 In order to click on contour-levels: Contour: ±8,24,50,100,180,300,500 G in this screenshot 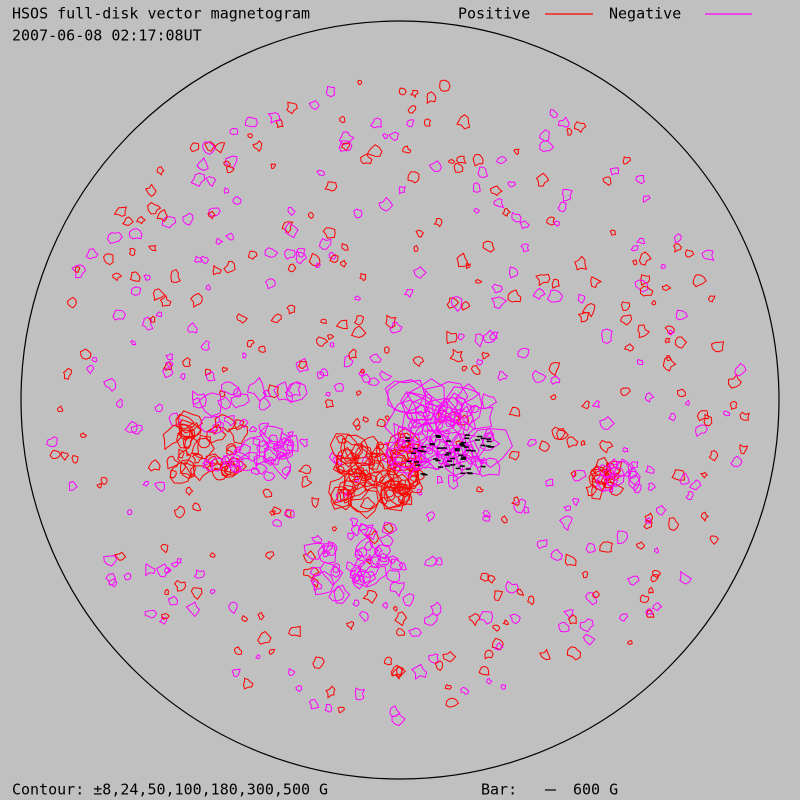, I will do `click(170, 790)`.